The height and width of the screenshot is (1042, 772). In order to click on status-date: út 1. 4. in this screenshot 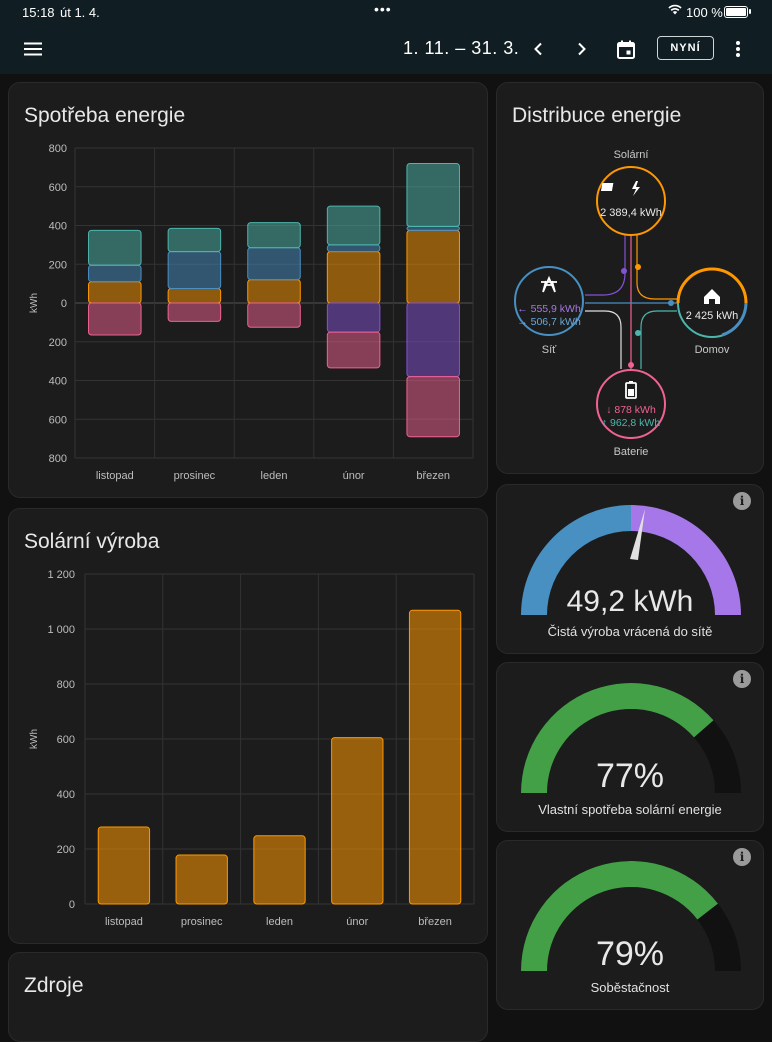, I will do `click(80, 12)`.